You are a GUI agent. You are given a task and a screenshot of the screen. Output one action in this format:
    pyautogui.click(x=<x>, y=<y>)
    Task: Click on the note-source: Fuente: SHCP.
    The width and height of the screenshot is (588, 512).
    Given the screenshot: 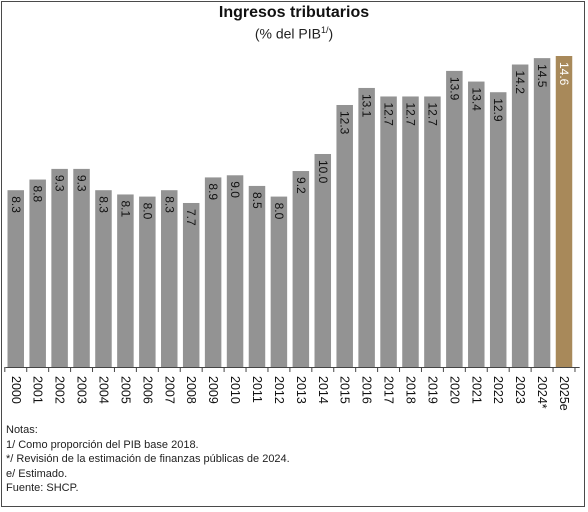 What is the action you would take?
    pyautogui.click(x=42, y=488)
    